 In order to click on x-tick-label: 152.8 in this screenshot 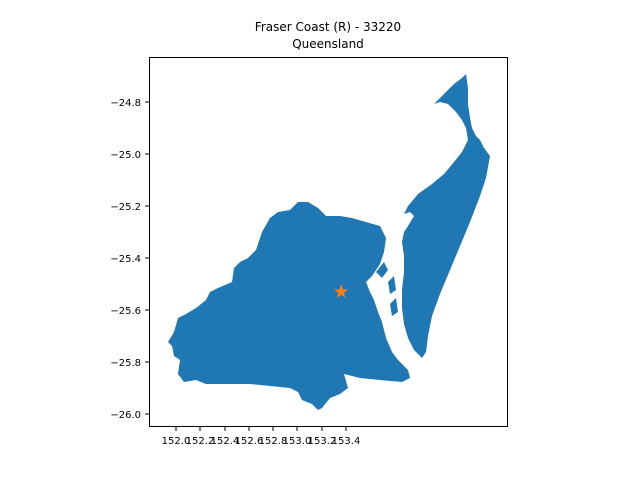, I will do `click(273, 441)`.